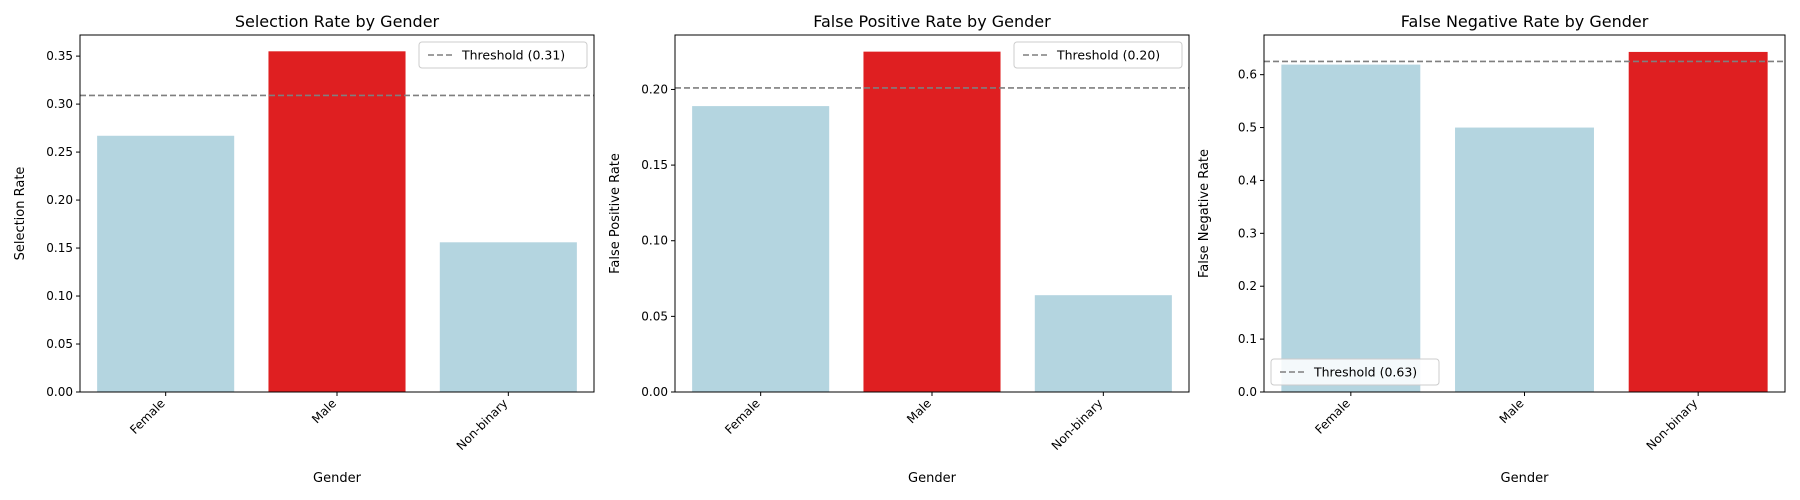 This screenshot has height=500, width=1800. What do you see at coordinates (59, 104) in the screenshot?
I see `y-tick-label: 0.30` at bounding box center [59, 104].